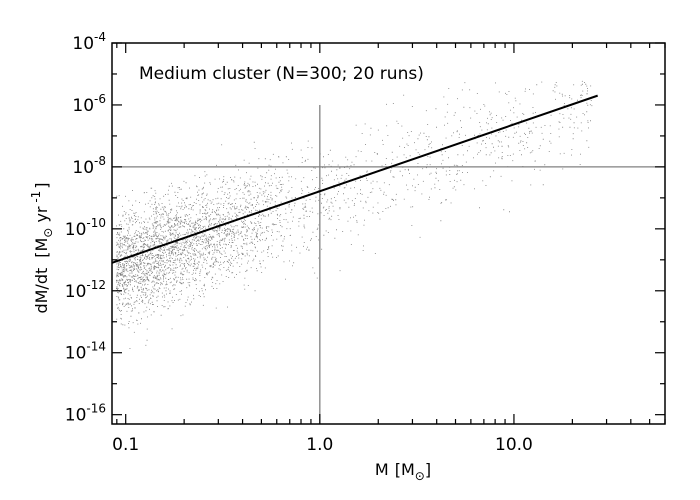 The image size is (700, 500). Describe the element at coordinates (36, 199) in the screenshot. I see `y-axis-label-unit-exp: -1` at that location.